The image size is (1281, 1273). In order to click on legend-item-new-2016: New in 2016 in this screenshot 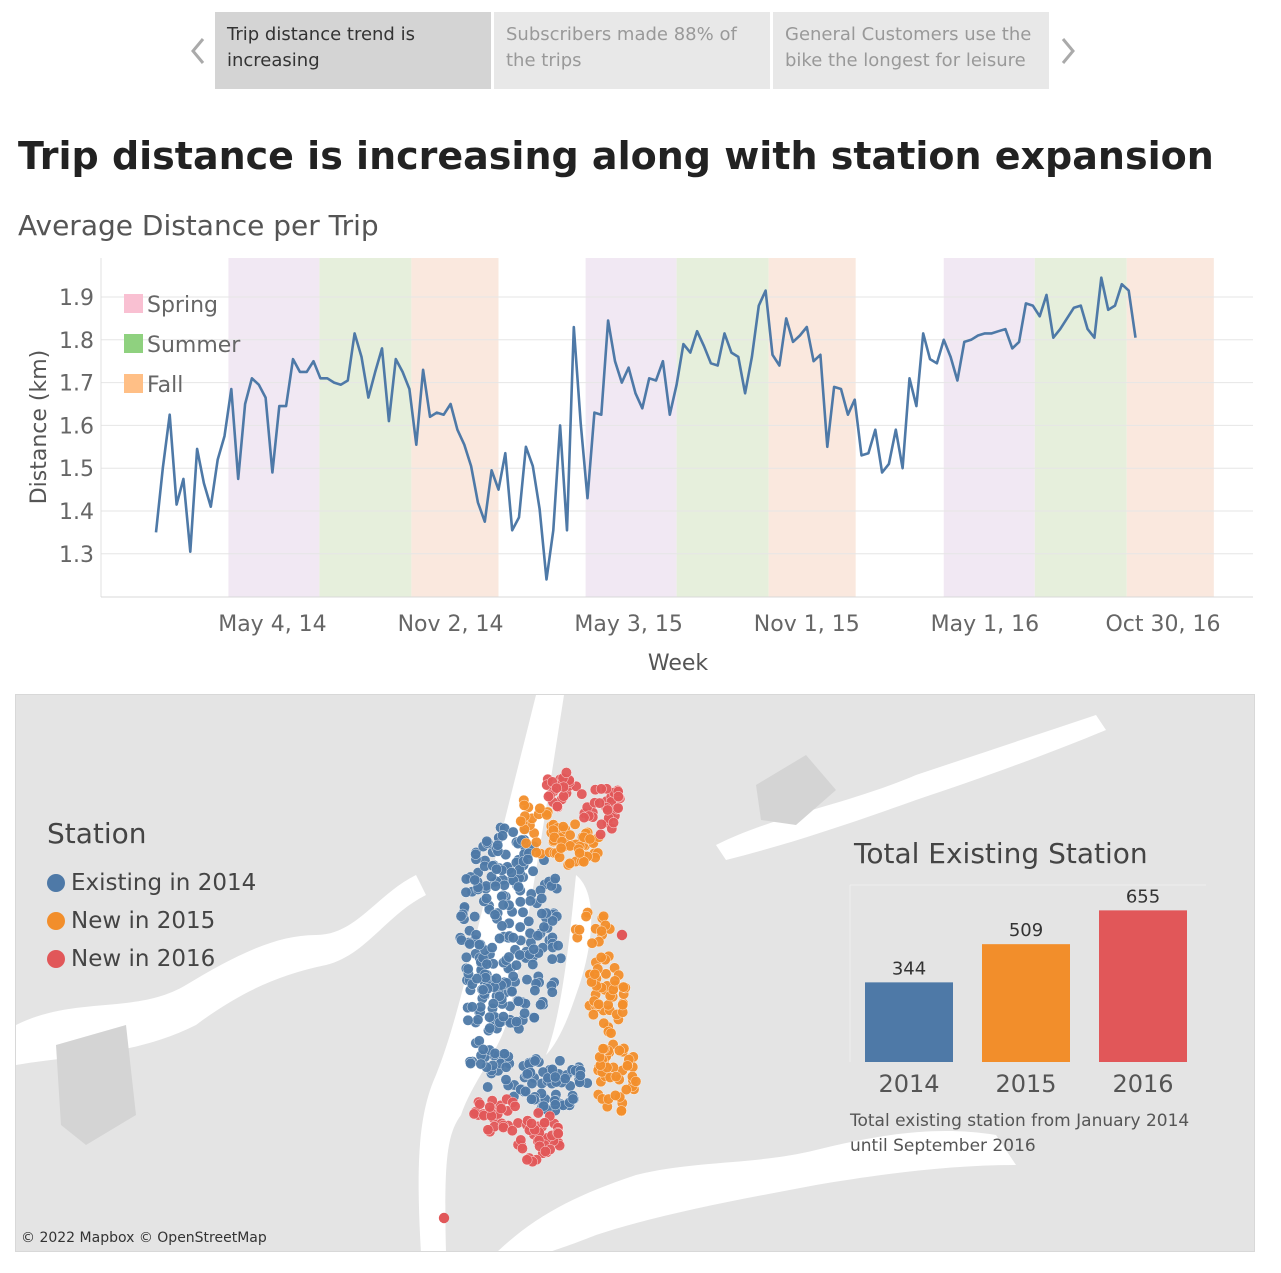, I will do `click(151, 959)`.